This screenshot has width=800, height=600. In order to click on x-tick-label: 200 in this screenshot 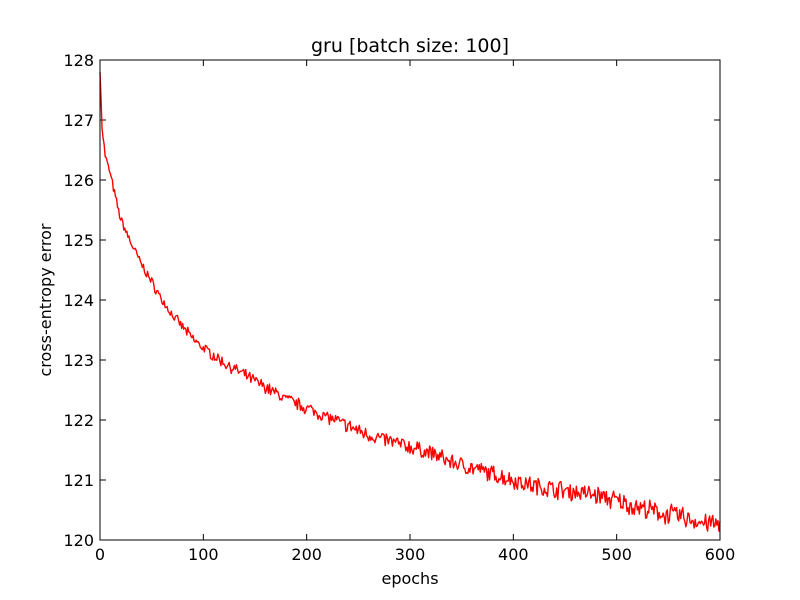, I will do `click(306, 554)`.